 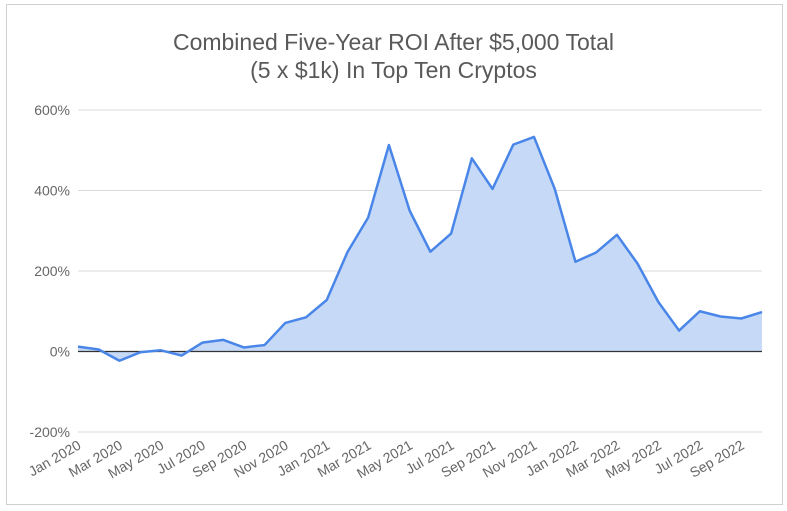 I want to click on y-tick-label: 600%, so click(x=52, y=110).